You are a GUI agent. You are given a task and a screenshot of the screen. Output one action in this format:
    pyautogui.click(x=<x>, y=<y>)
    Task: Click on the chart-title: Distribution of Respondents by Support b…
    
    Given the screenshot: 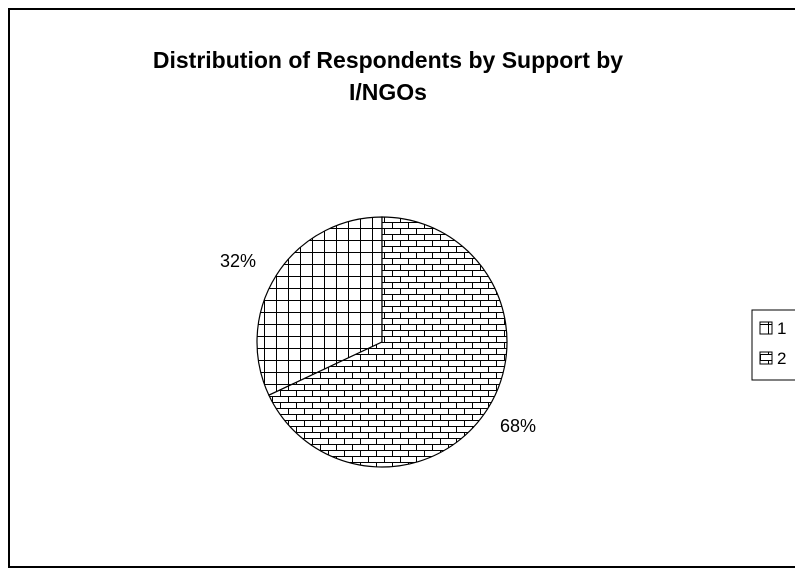 What is the action you would take?
    pyautogui.click(x=388, y=76)
    